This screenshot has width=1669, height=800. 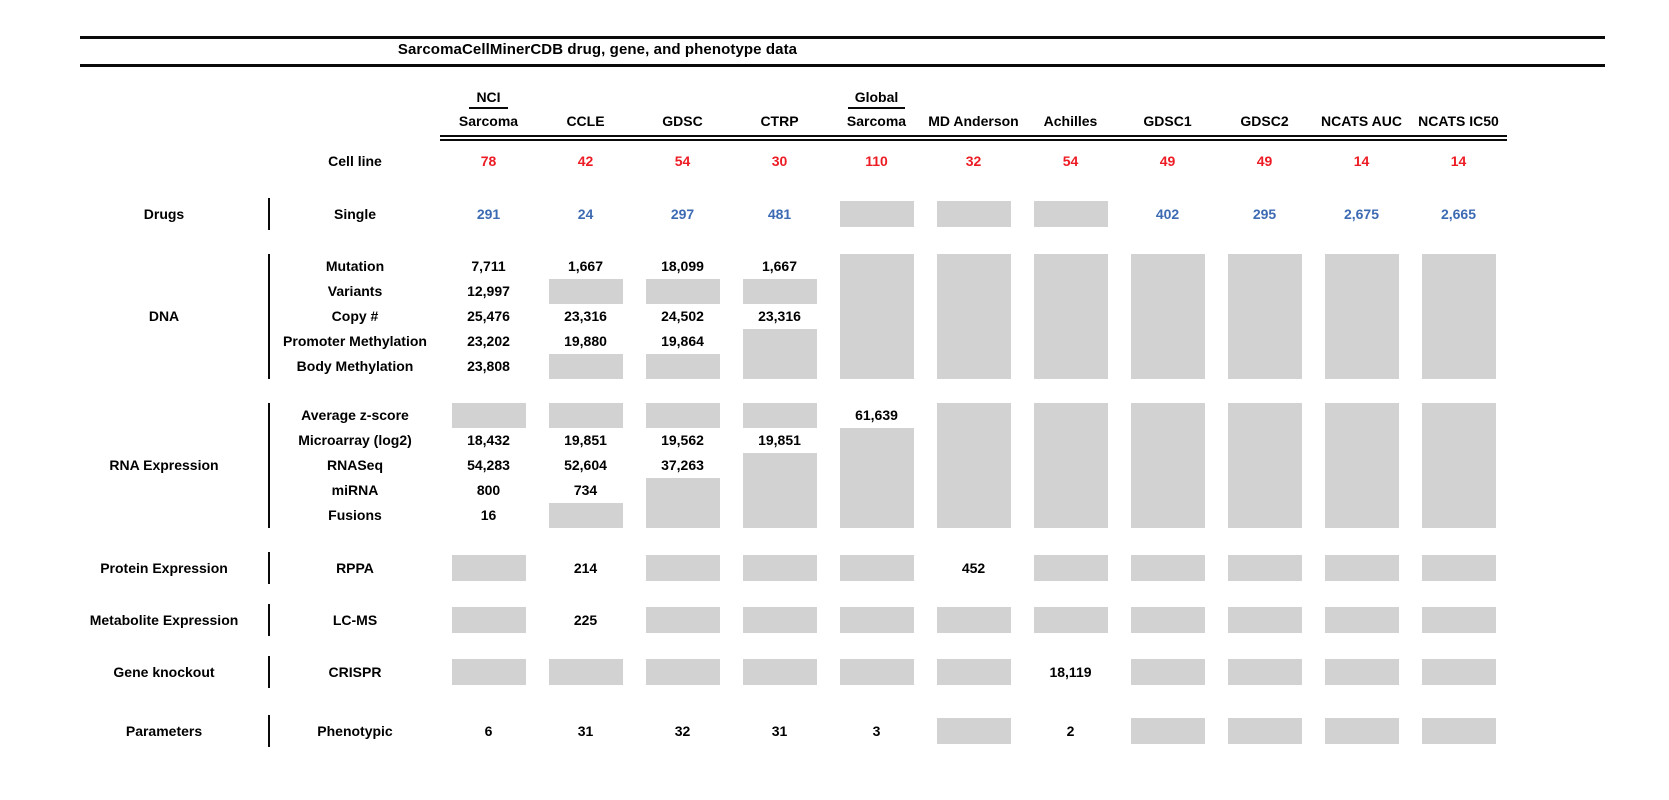 I want to click on section-drugs: Drugs Single 291 24 297 481 402 295 2,675 2,665, so click(x=783, y=214).